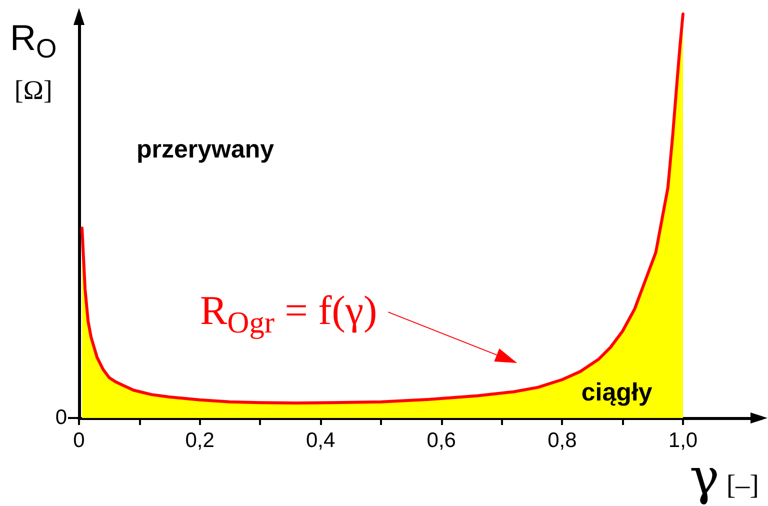 This screenshot has height=506, width=768. What do you see at coordinates (562, 440) in the screenshot?
I see `x-tick-label: 0,8` at bounding box center [562, 440].